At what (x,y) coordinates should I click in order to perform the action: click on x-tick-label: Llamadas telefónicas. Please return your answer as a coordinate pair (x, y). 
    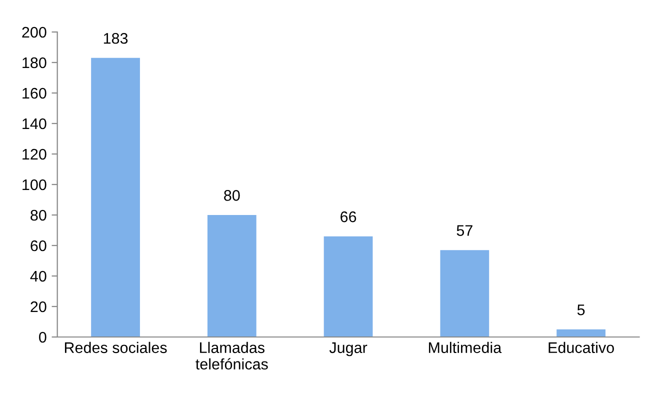
    Looking at the image, I should click on (232, 356).